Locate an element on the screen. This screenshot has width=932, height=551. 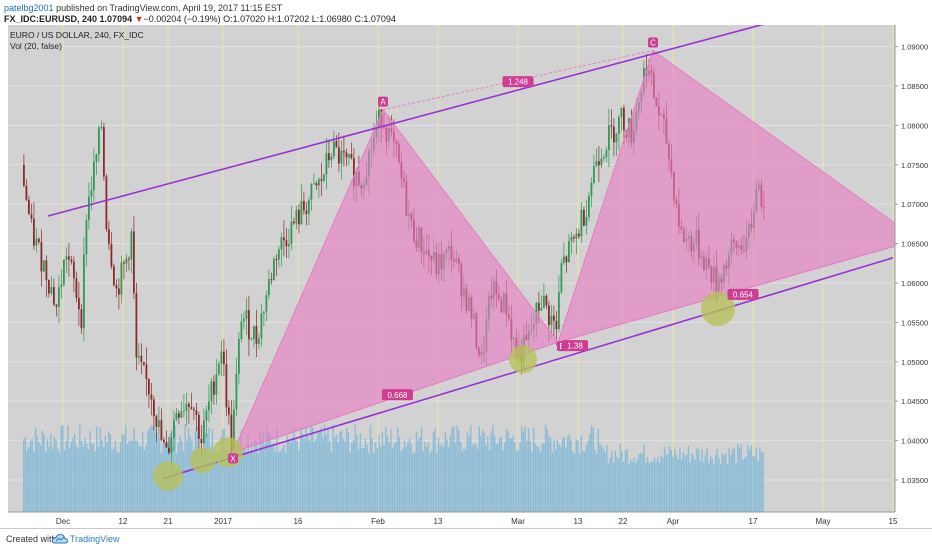
pattern-point-label: C is located at coordinates (653, 43).